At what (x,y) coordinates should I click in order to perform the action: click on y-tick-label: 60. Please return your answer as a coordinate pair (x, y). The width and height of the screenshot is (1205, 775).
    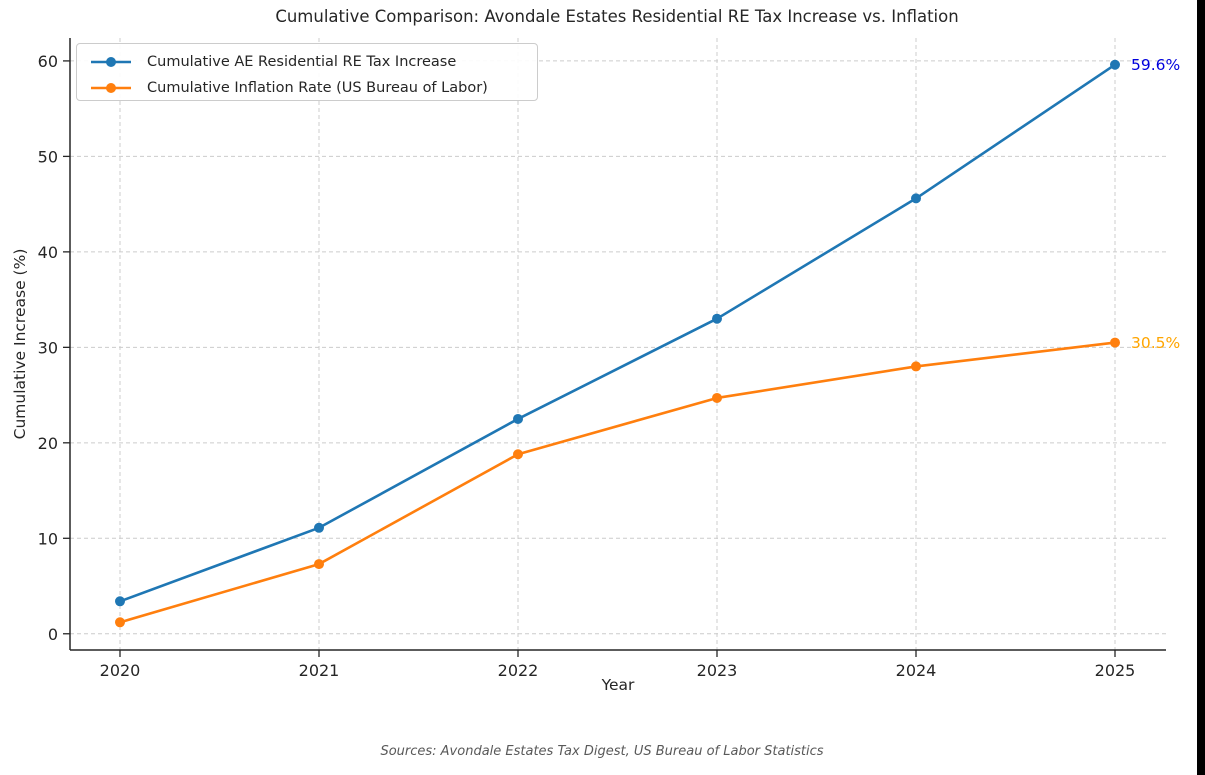
    Looking at the image, I should click on (48, 61).